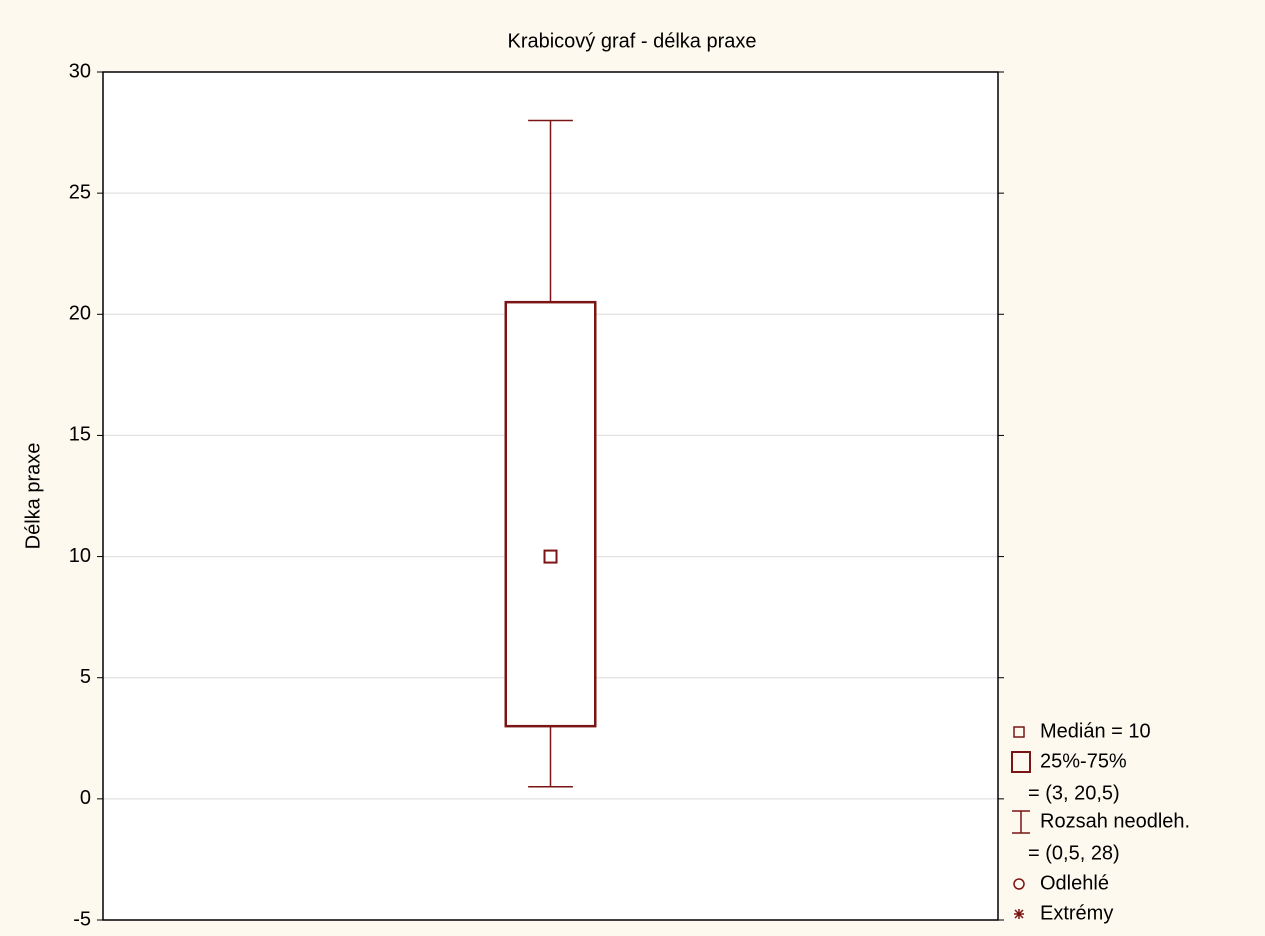  What do you see at coordinates (80, 314) in the screenshot?
I see `y-tick-label: 20` at bounding box center [80, 314].